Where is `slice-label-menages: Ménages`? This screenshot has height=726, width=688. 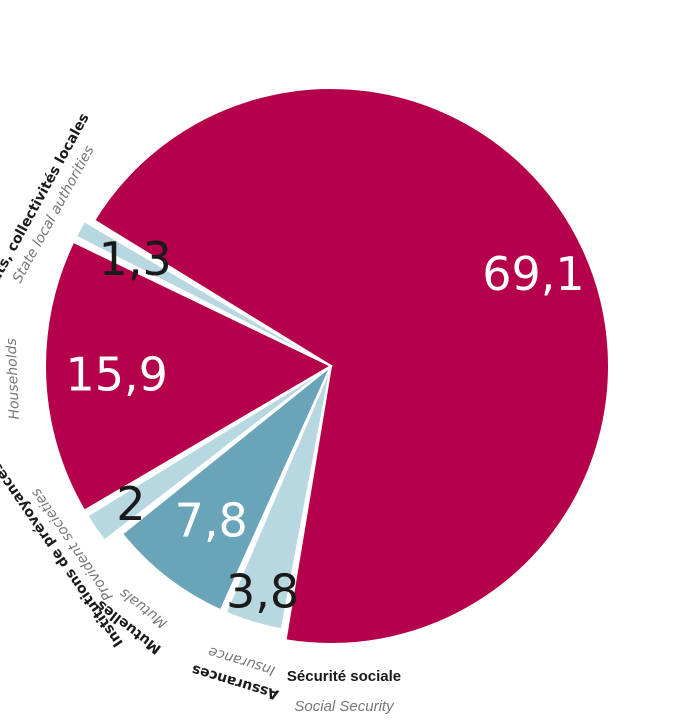 slice-label-menages: Ménages is located at coordinates (1, 379).